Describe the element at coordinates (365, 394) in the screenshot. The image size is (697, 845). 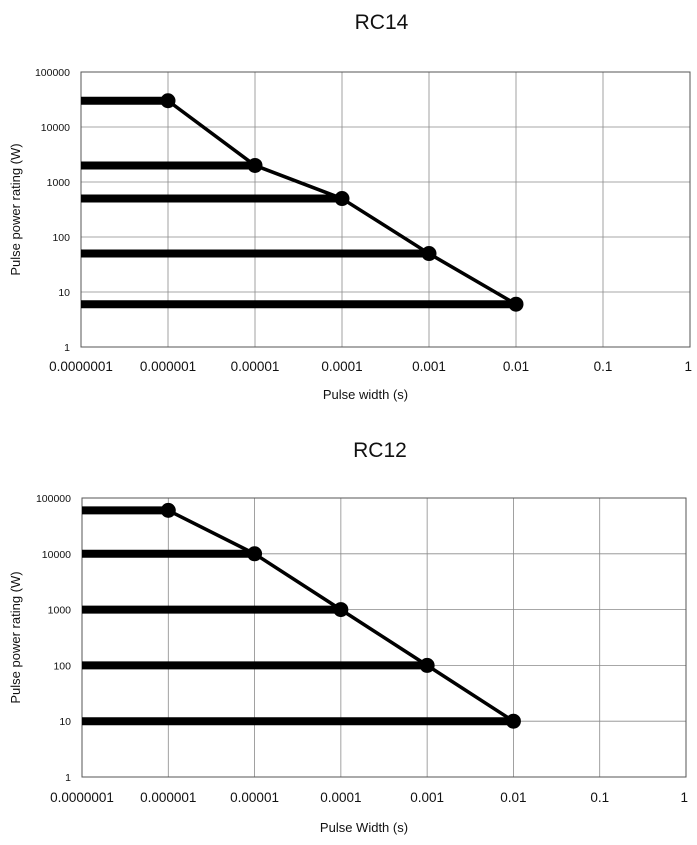
I see `x-axis-label: Pulse width (s)` at that location.